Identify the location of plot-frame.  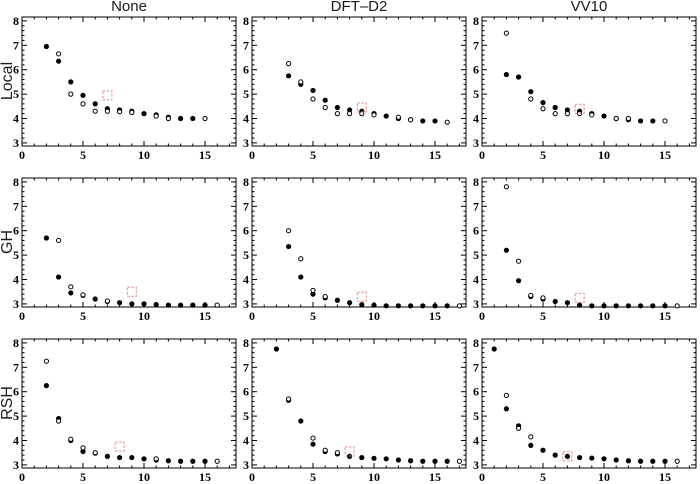
(359, 81).